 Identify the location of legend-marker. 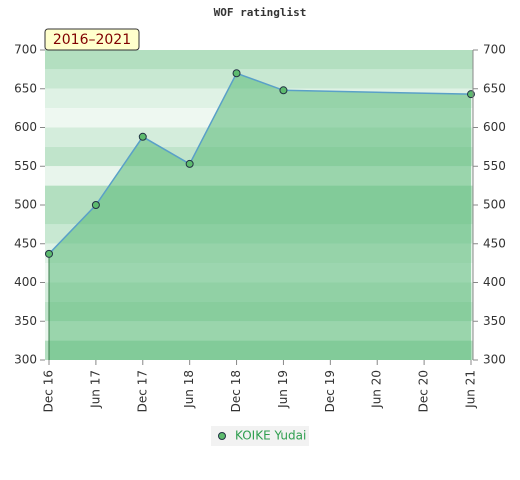
(222, 436).